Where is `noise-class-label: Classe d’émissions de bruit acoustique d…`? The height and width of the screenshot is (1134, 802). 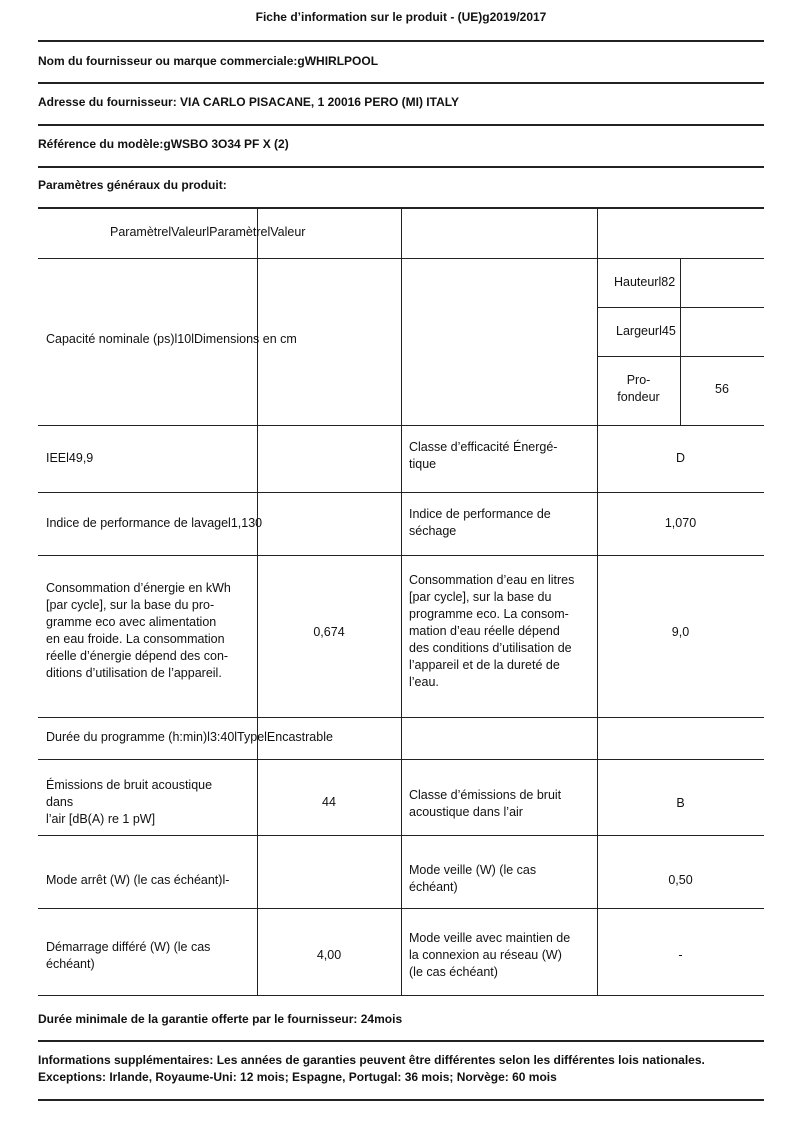 noise-class-label: Classe d’émissions de bruit acoustique d… is located at coordinates (485, 803).